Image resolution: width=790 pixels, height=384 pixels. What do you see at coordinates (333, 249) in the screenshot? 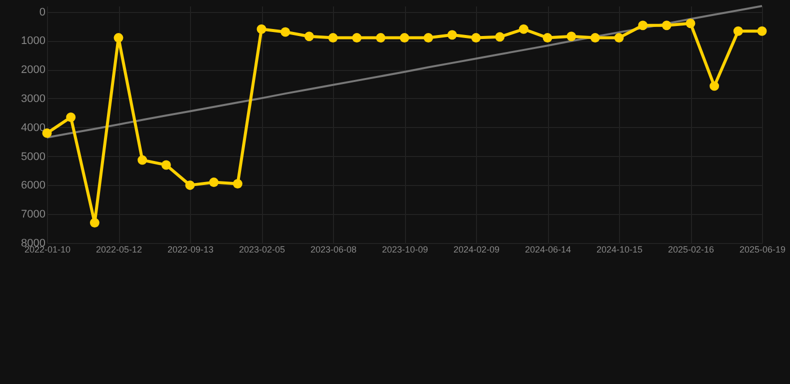
I see `x-tick-label: 2023-06-08` at bounding box center [333, 249].